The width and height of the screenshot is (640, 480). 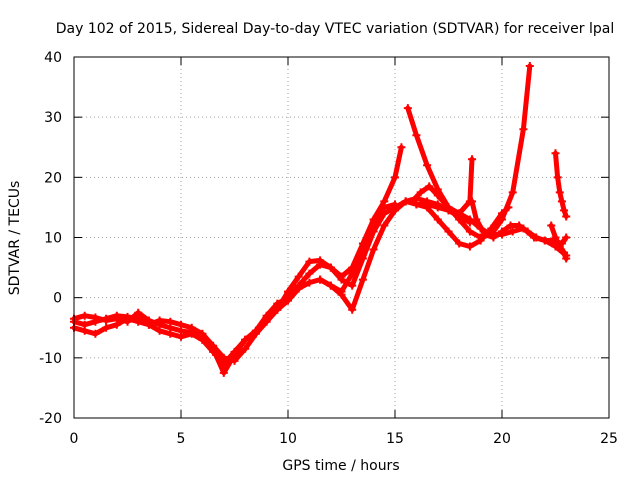 I want to click on y-tick-label: 10, so click(x=53, y=239).